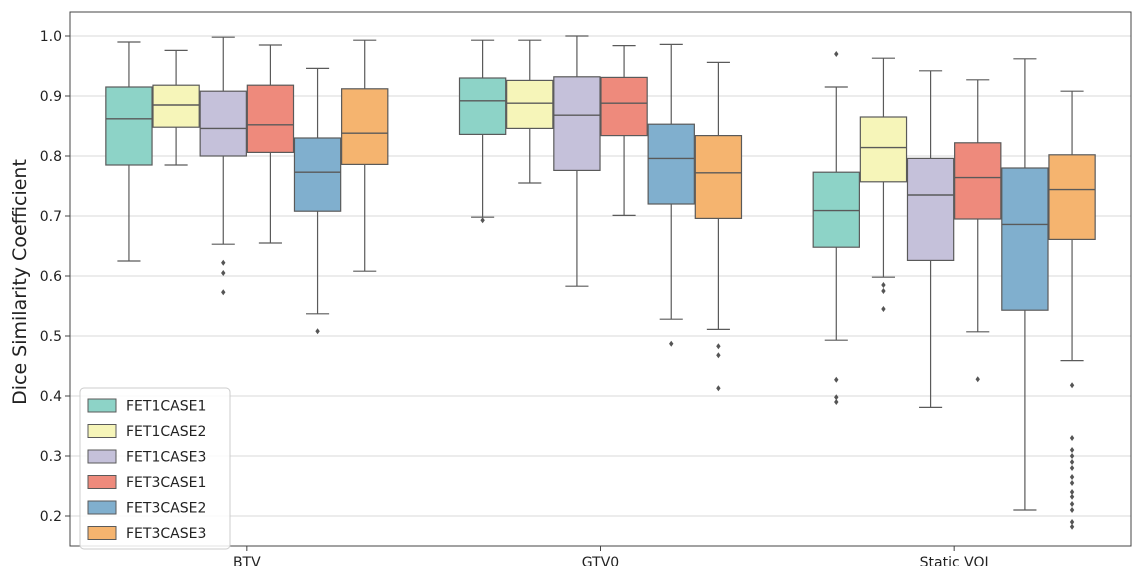 The height and width of the screenshot is (570, 1135). I want to click on legend-item: FET1CASE3, so click(146, 457).